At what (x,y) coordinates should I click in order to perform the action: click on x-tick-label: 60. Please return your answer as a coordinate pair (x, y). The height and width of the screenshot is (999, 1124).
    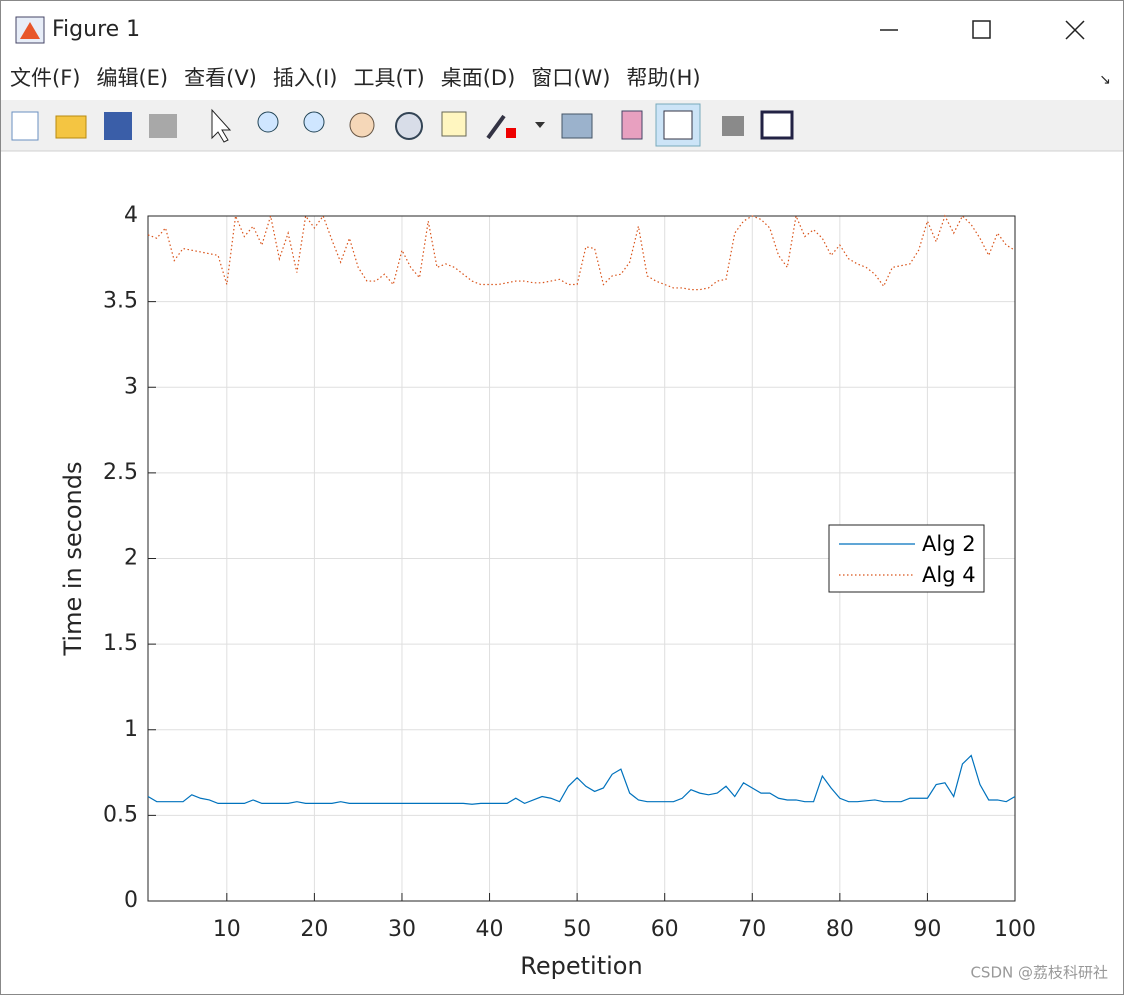
    Looking at the image, I should click on (665, 929).